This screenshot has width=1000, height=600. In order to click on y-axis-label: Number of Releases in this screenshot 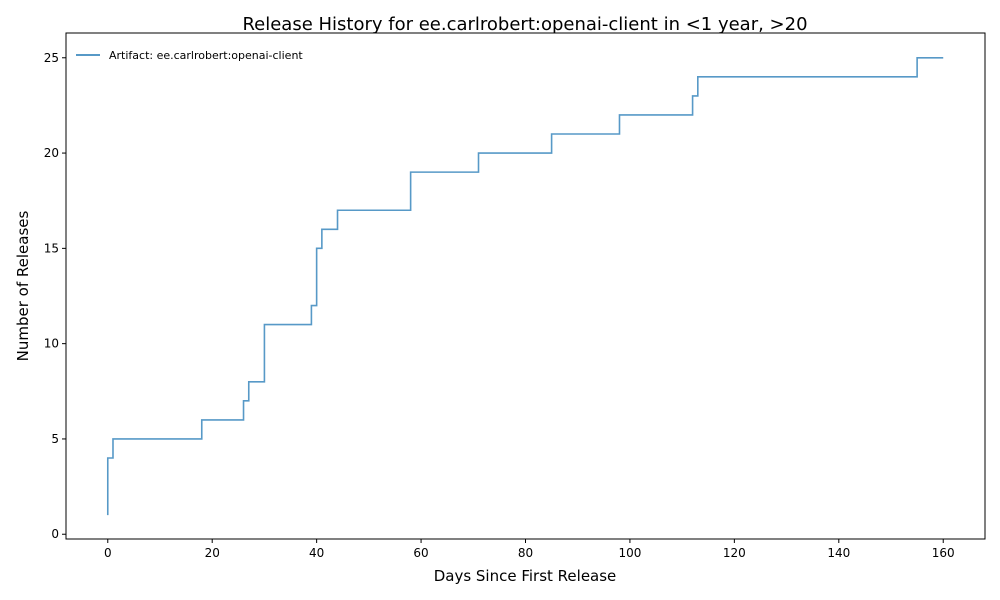, I will do `click(23, 285)`.